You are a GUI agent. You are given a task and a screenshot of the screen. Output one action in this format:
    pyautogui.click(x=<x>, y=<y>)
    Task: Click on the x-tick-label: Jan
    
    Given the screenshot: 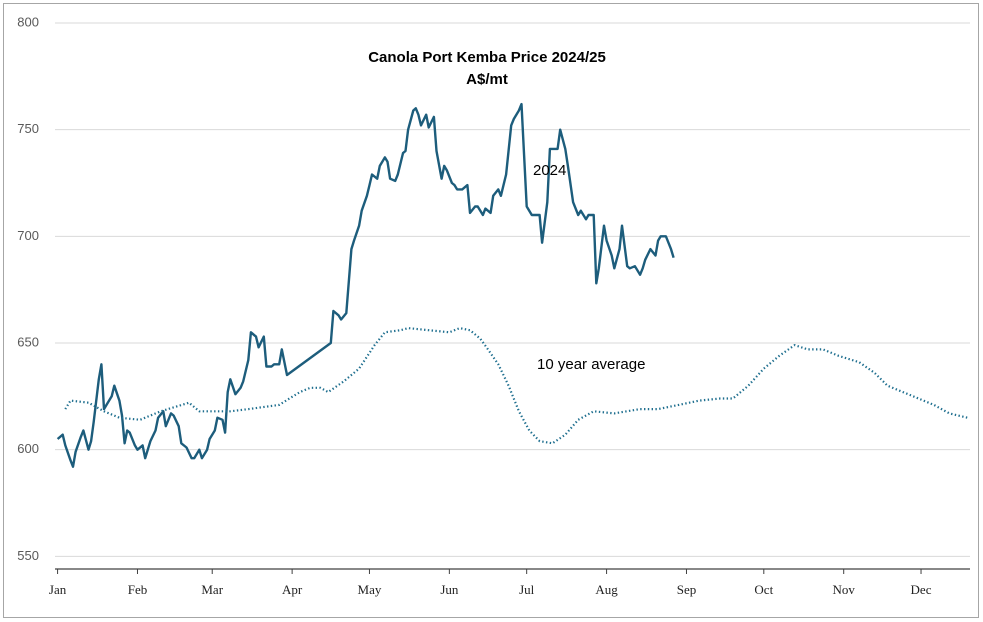 What is the action you would take?
    pyautogui.click(x=58, y=589)
    